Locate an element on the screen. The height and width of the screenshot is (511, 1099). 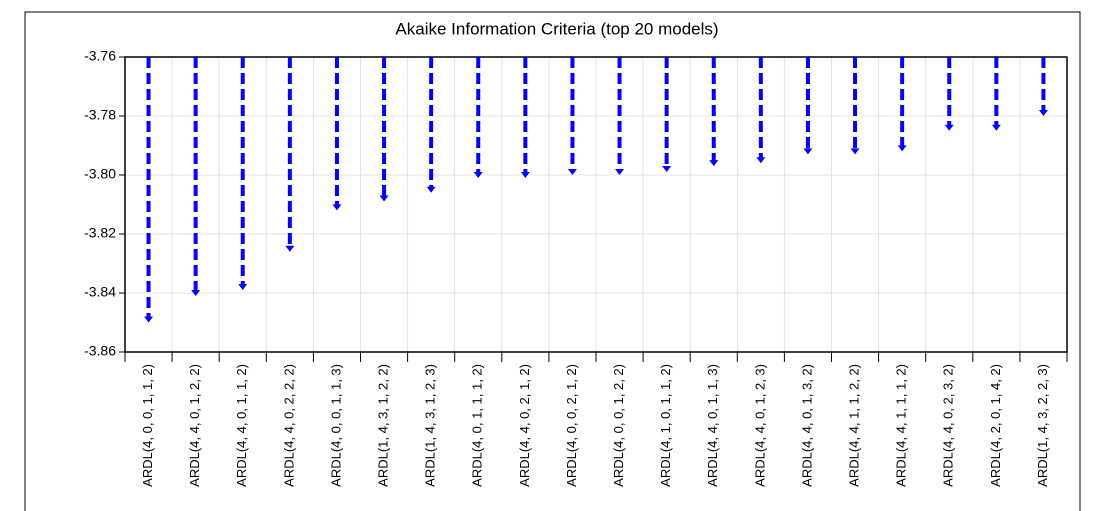
x-tick-label: ARDL(4, 0, 0, 1, 1, 2) is located at coordinates (147, 425).